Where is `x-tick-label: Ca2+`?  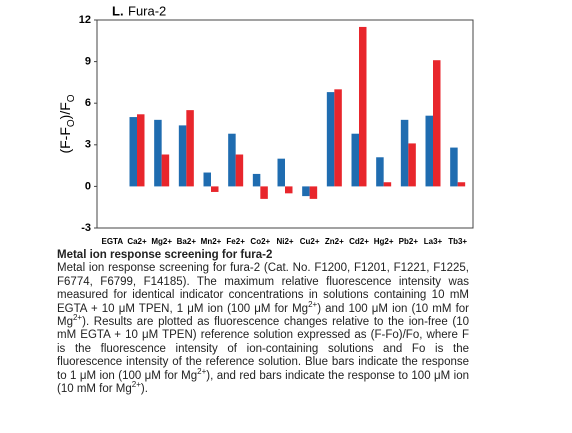 x-tick-label: Ca2+ is located at coordinates (137, 241).